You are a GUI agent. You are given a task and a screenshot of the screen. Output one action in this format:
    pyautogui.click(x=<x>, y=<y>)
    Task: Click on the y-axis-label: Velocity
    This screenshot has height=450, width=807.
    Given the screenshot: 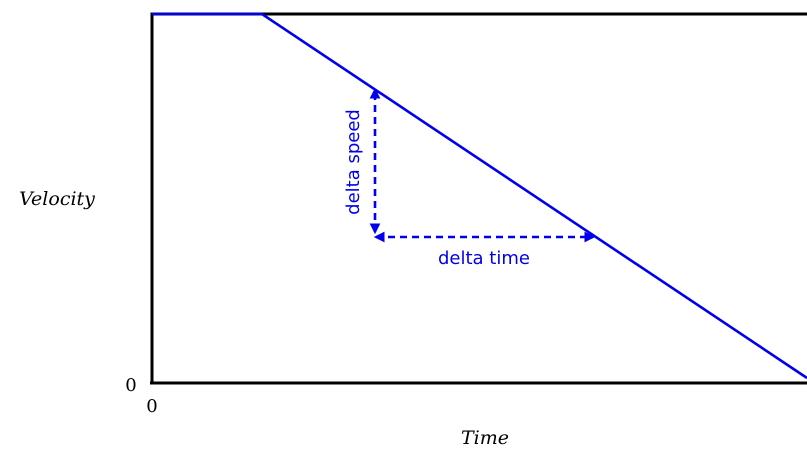 What is the action you would take?
    pyautogui.click(x=57, y=199)
    